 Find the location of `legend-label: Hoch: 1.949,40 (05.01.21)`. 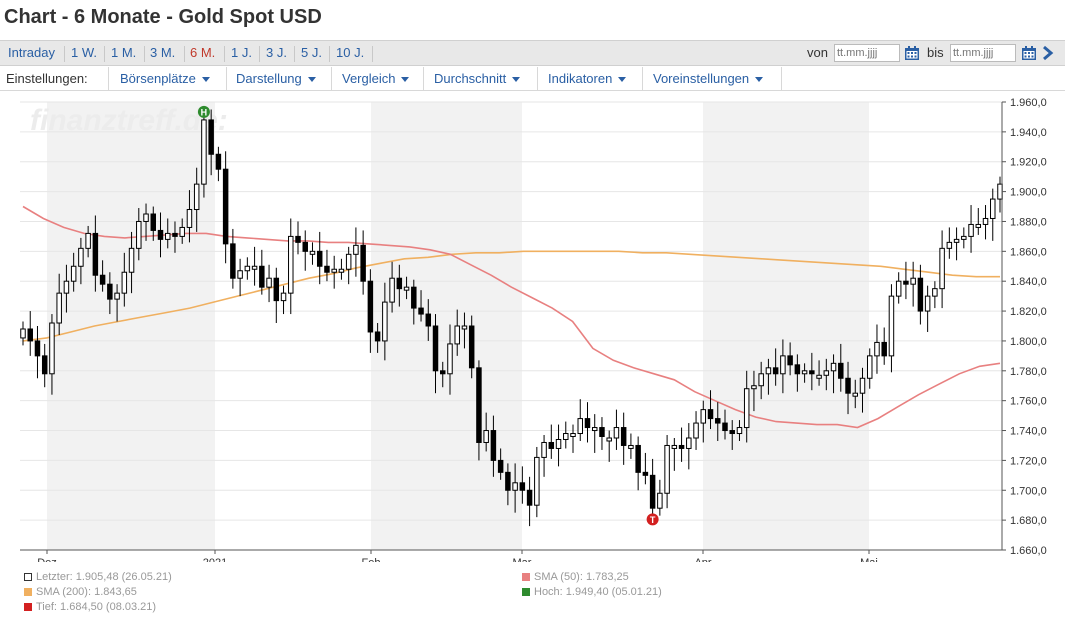

legend-label: Hoch: 1.949,40 (05.01.21) is located at coordinates (598, 592).